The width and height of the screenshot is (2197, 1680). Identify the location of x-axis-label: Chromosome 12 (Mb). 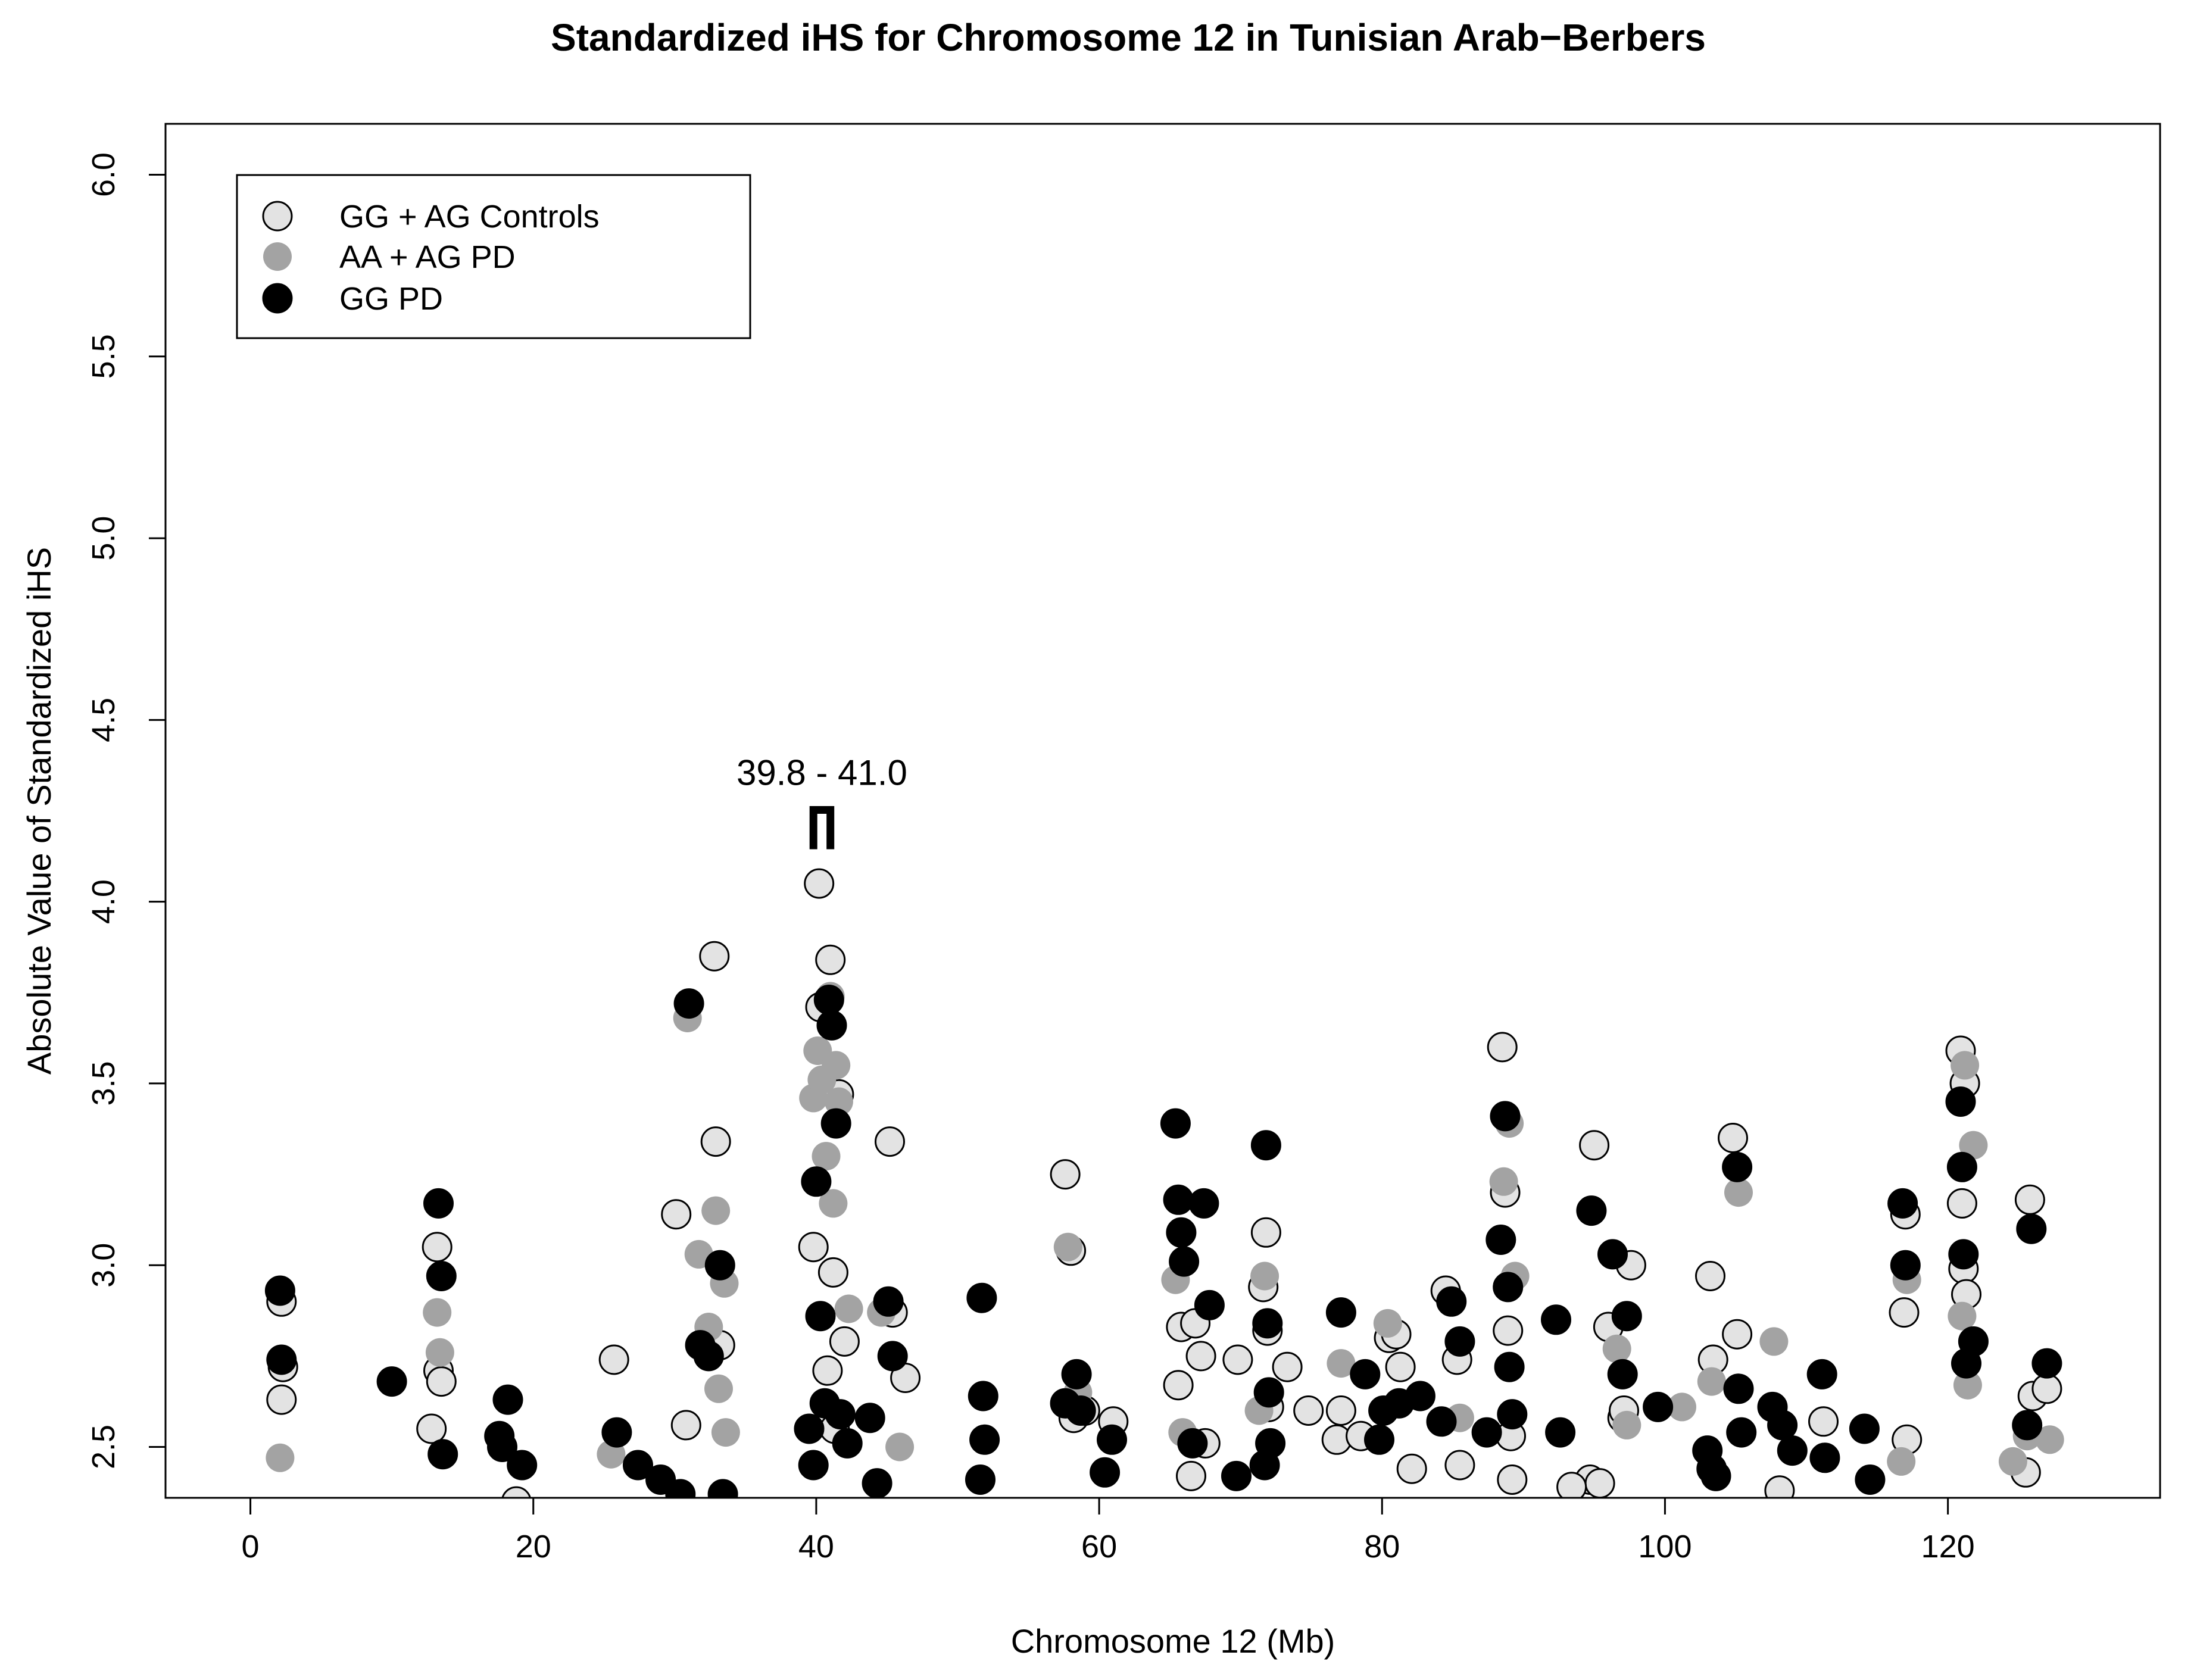
(1173, 1641).